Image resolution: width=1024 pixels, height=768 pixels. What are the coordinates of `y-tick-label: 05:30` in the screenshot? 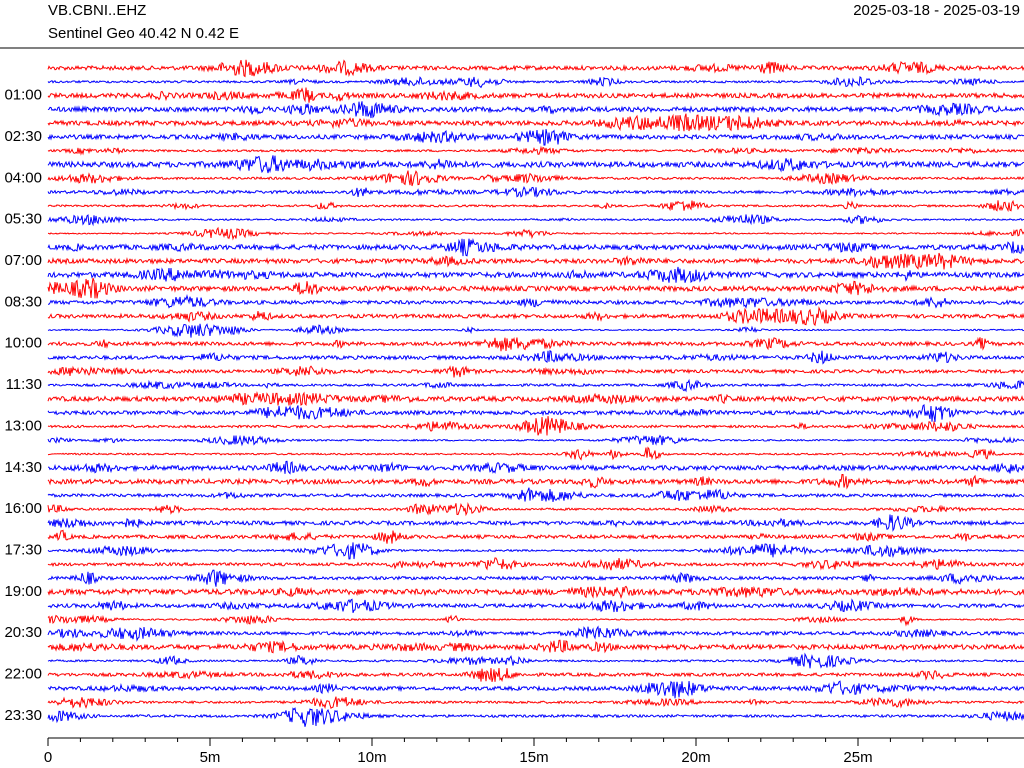 It's located at (23, 219).